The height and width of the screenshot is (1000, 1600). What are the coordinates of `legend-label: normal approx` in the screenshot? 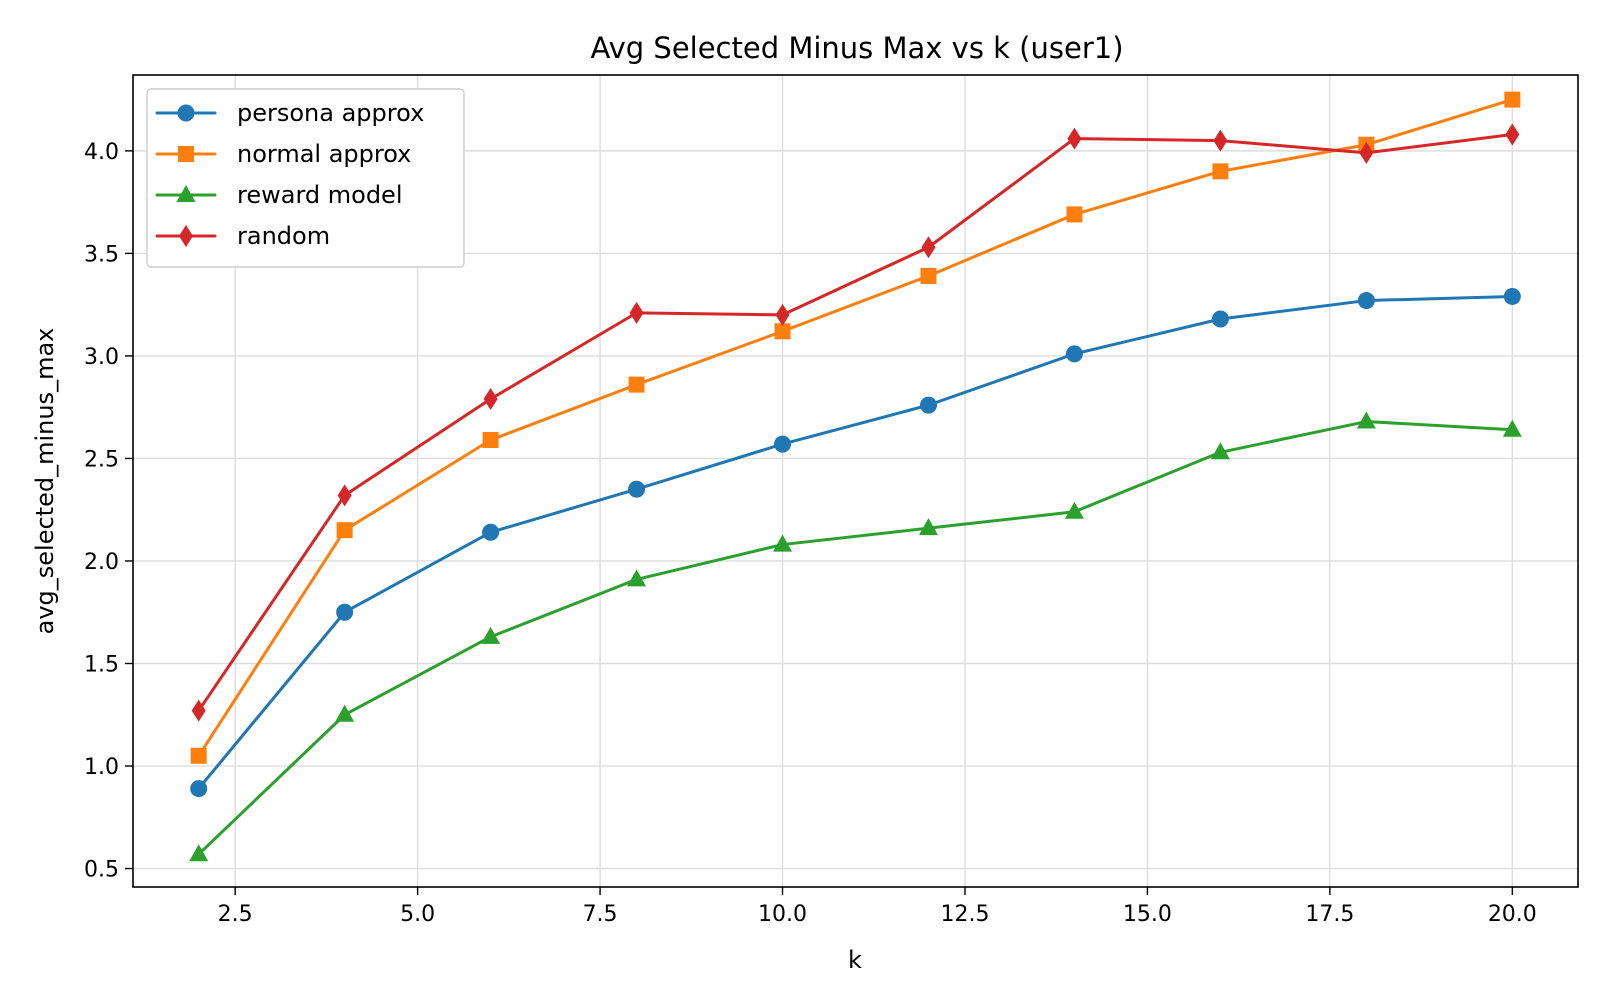 It's located at (324, 154).